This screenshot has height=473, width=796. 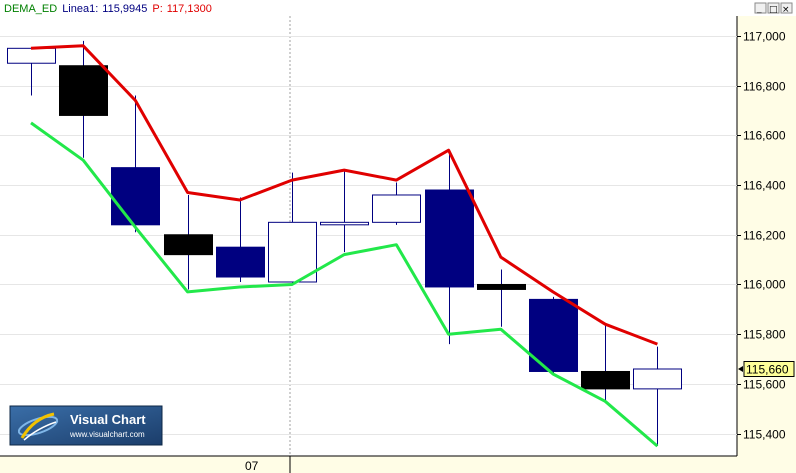 I want to click on series-label: Linea1:, so click(x=80, y=9).